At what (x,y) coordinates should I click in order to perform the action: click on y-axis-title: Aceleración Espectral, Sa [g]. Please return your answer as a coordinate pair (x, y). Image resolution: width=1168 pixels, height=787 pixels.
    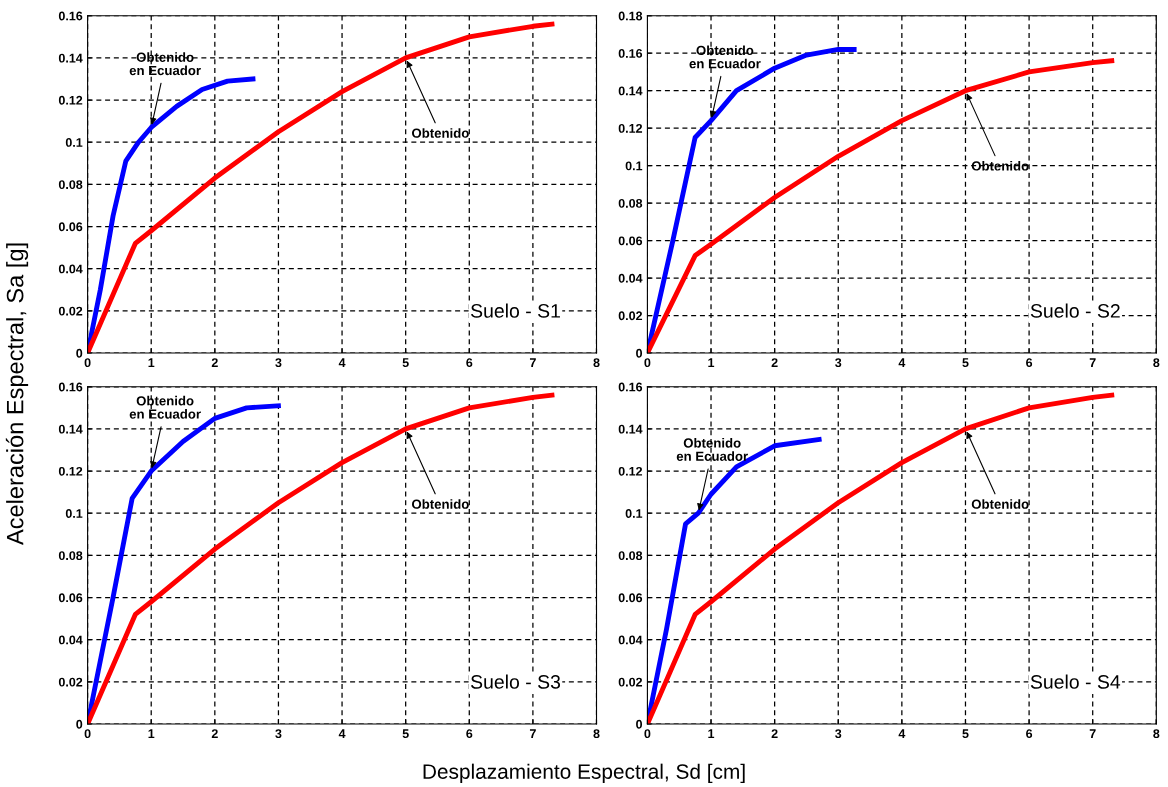
    Looking at the image, I should click on (17, 394).